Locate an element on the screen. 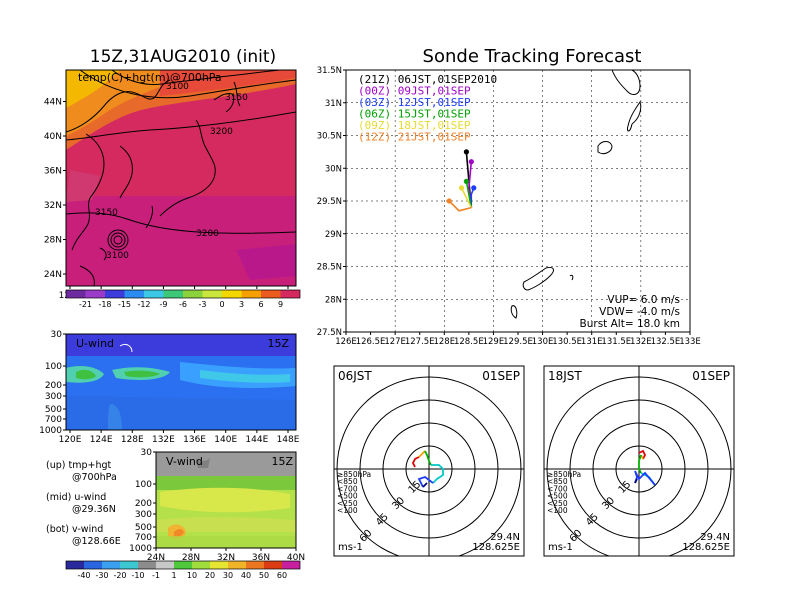 The width and height of the screenshot is (792, 612). colorbar-label: 0 is located at coordinates (221, 304).